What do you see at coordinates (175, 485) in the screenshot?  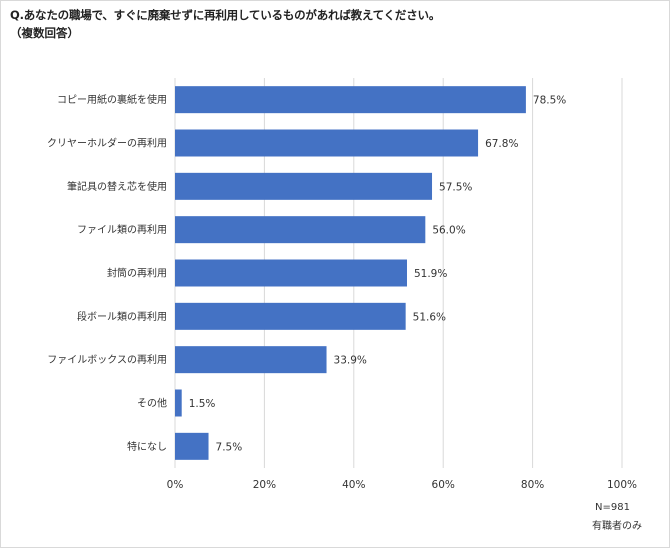 I see `x-tick-label-0: 0%` at bounding box center [175, 485].